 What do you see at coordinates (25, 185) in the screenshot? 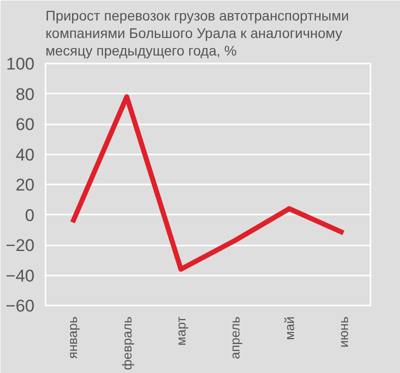
I see `y-tick-label: 20` at bounding box center [25, 185].